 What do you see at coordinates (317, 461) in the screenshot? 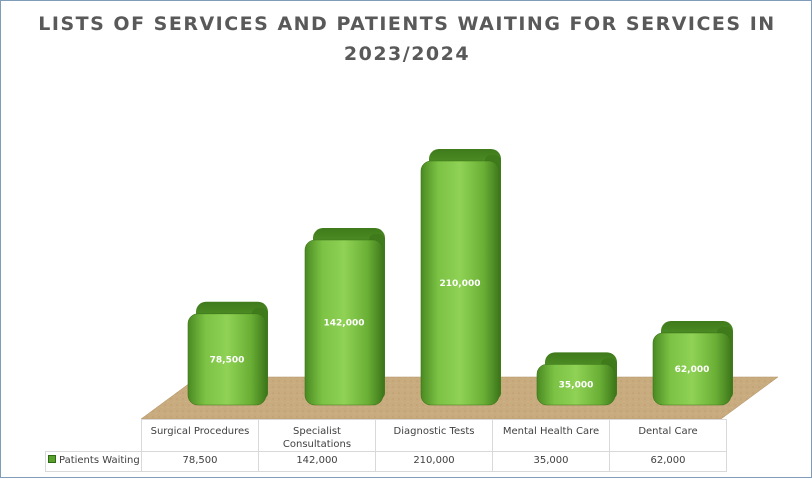
I see `table-value-1: 142,000` at bounding box center [317, 461].